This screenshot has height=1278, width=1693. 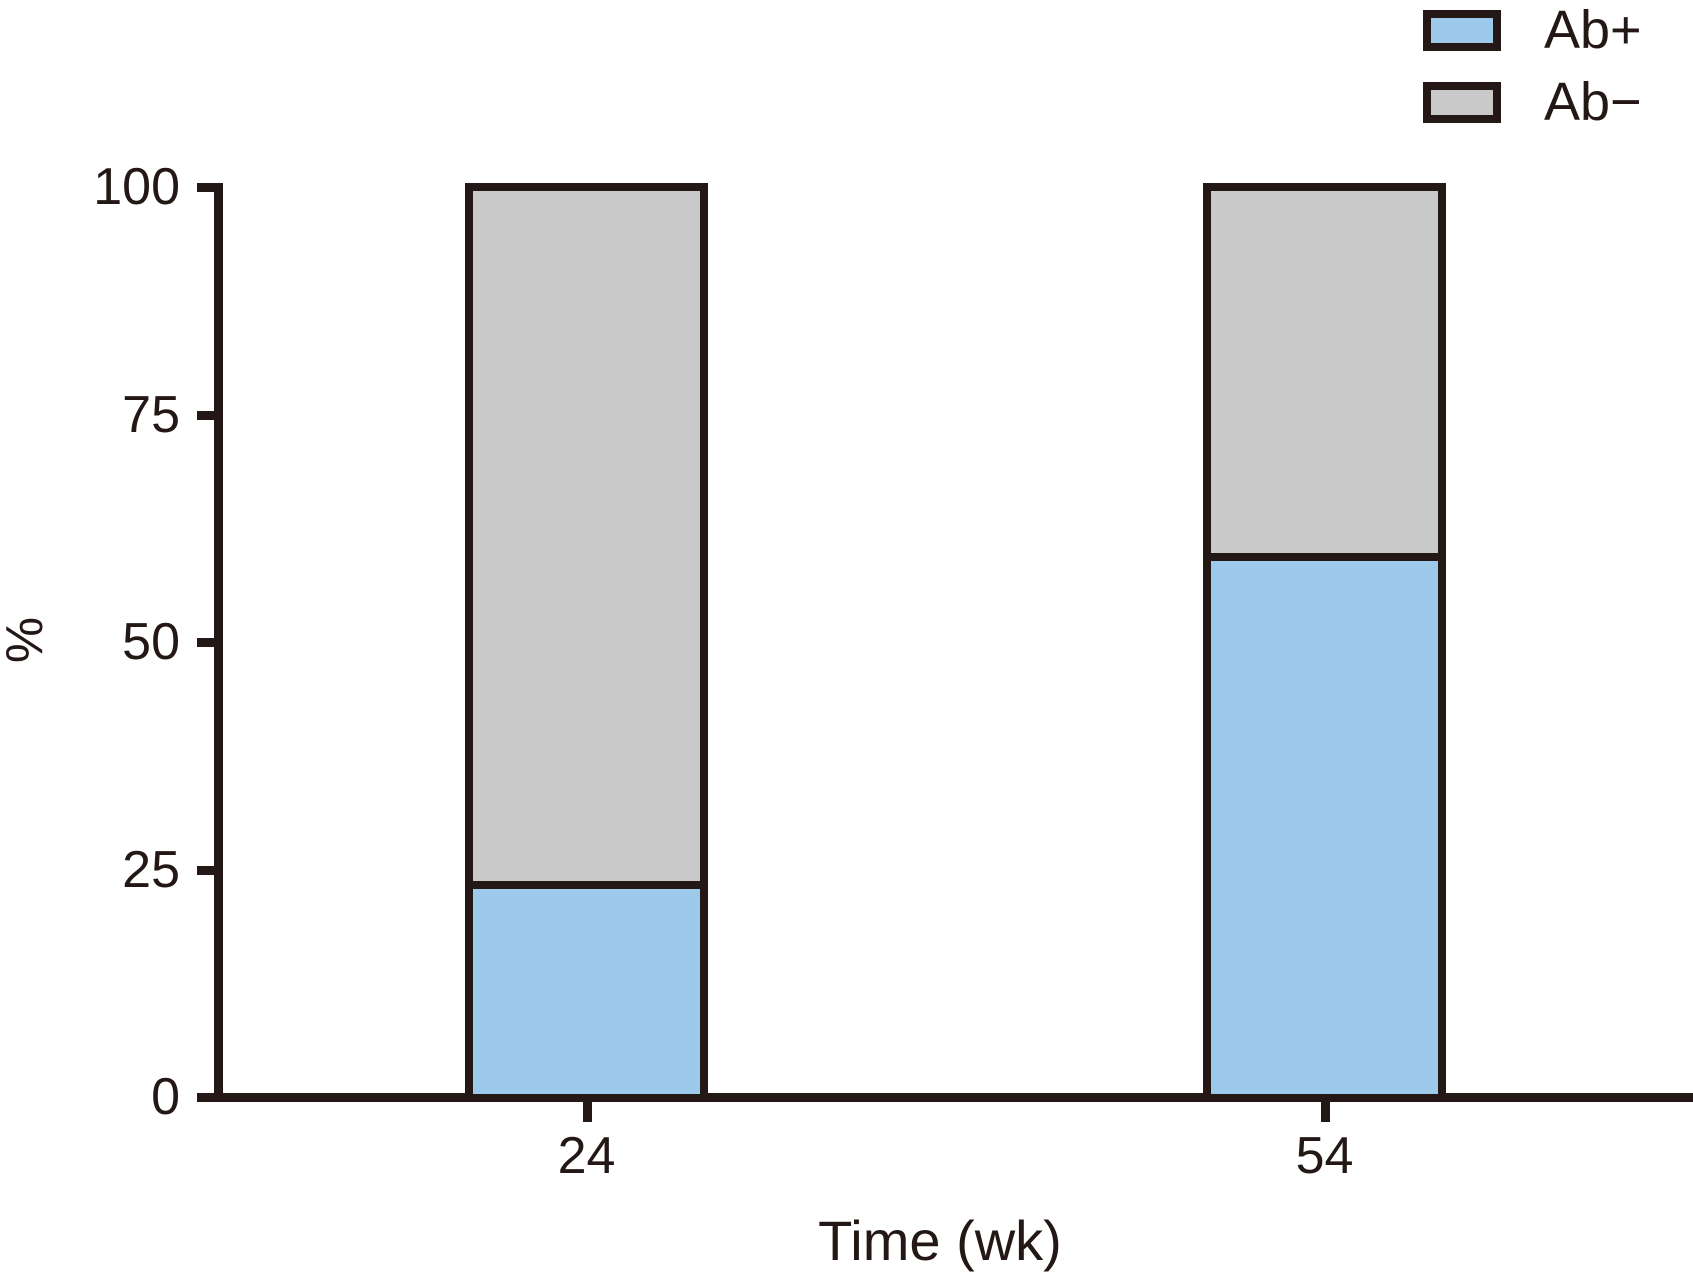 What do you see at coordinates (945, 1097) in the screenshot?
I see `x-axis-line` at bounding box center [945, 1097].